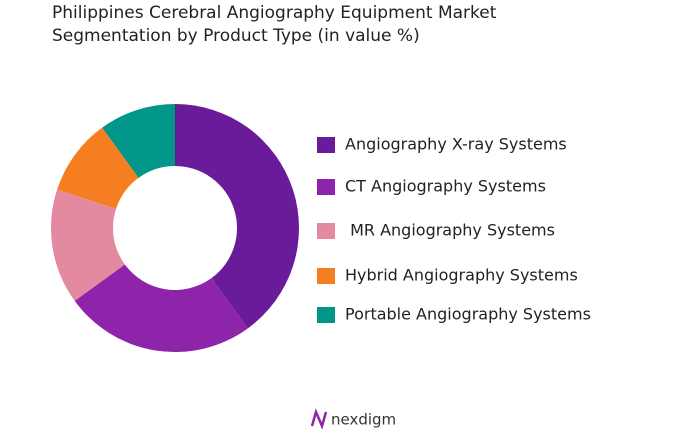 This screenshot has height=446, width=688. I want to click on brand-name: nexdigm, so click(363, 420).